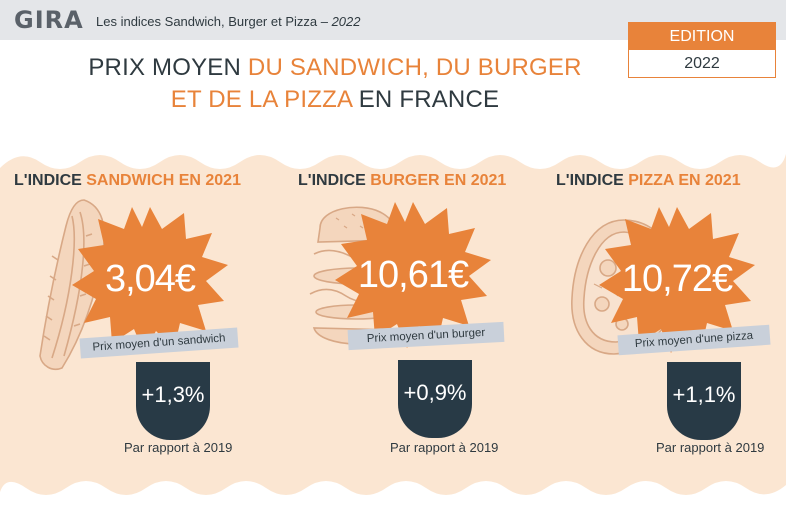 This screenshot has width=786, height=505. Describe the element at coordinates (173, 401) in the screenshot. I see `change-badge-sandwich: +1,3%` at that location.